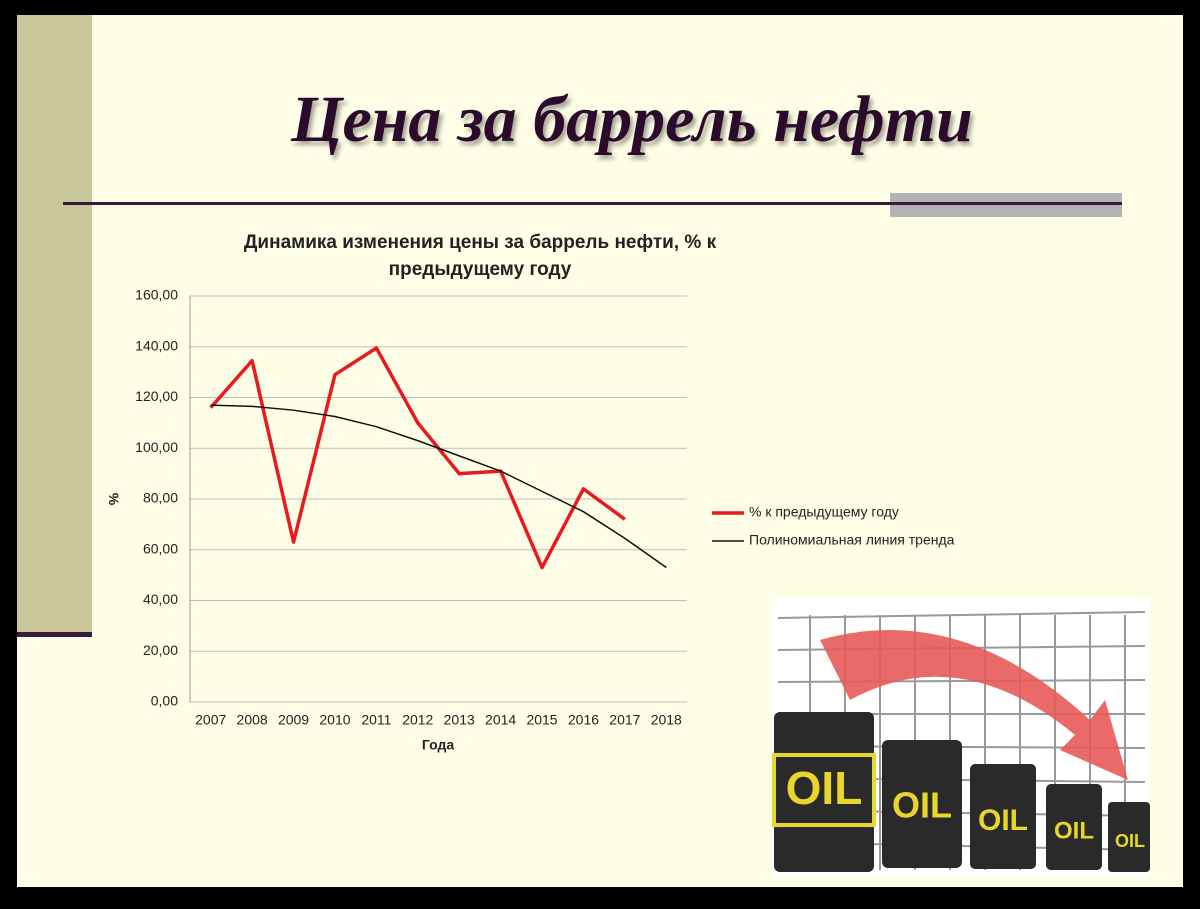 The height and width of the screenshot is (909, 1200). What do you see at coordinates (632, 119) in the screenshot?
I see `slide-title: Цена за баррель нефти` at bounding box center [632, 119].